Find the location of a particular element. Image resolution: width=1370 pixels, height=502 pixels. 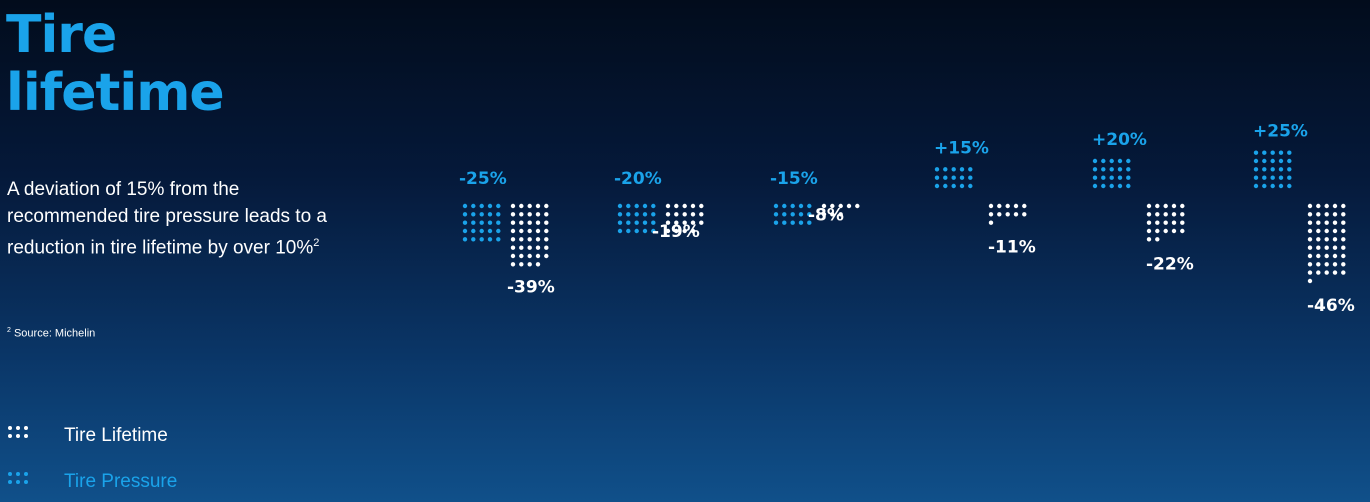

legend-label-pressure: Tire Pressure is located at coordinates (121, 481).